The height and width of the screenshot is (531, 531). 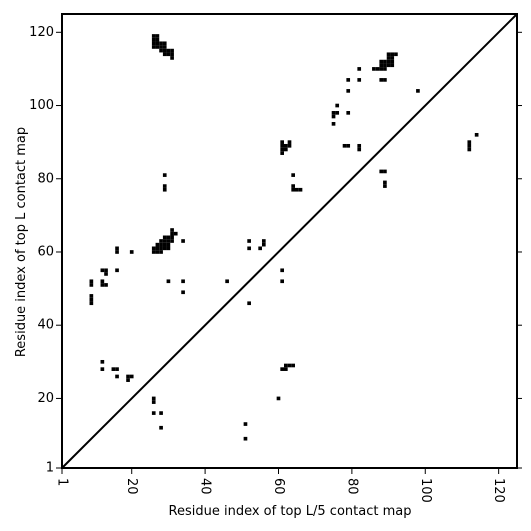 I want to click on x-axis-label: Residue index of top L/5 contact map, so click(x=290, y=511).